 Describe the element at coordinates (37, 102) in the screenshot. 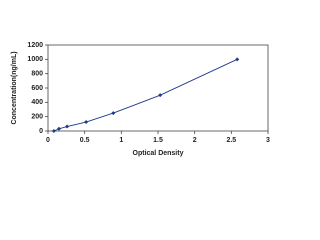

I see `y-tick-label: 400` at that location.